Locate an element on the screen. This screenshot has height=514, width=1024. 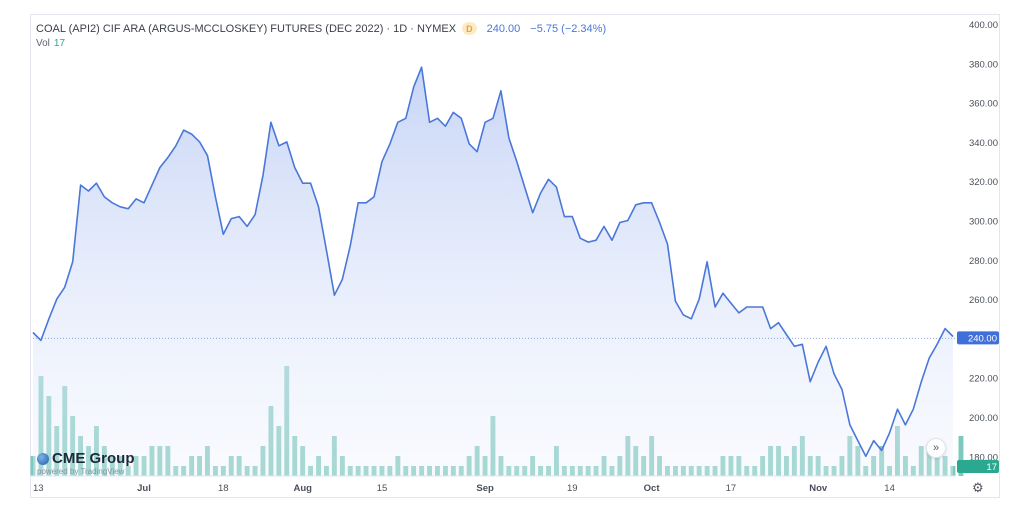
x-tick-label: 13 is located at coordinates (38, 488).